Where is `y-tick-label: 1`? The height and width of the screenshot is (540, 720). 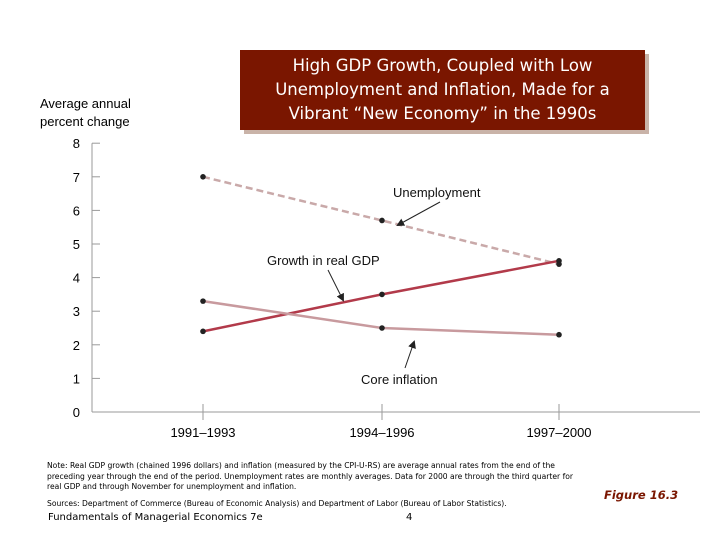 y-tick-label: 1 is located at coordinates (76, 378).